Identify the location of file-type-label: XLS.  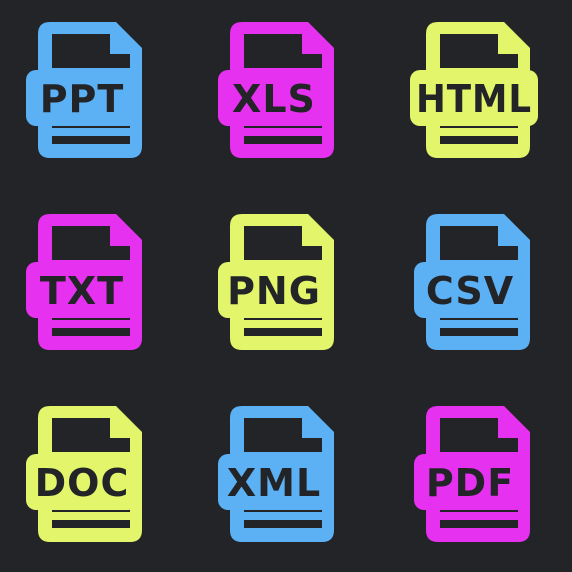
(274, 99).